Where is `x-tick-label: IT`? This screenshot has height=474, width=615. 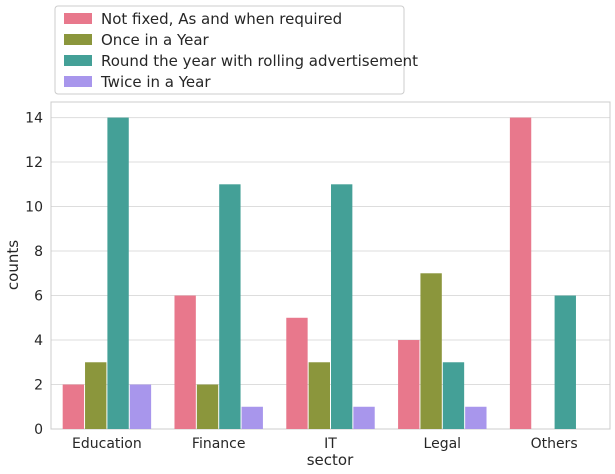
x-tick-label: IT is located at coordinates (330, 444).